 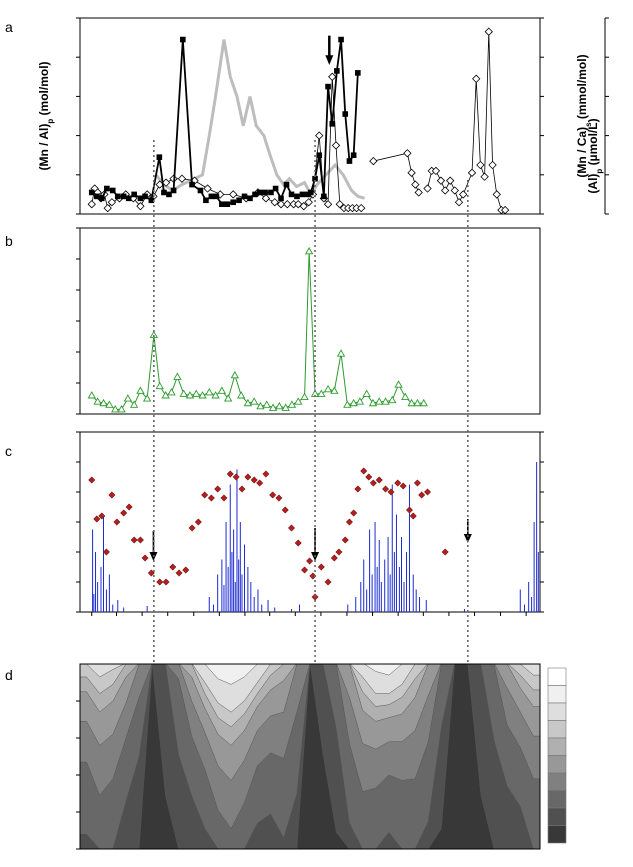 I want to click on contour-band, so click(x=310, y=705).